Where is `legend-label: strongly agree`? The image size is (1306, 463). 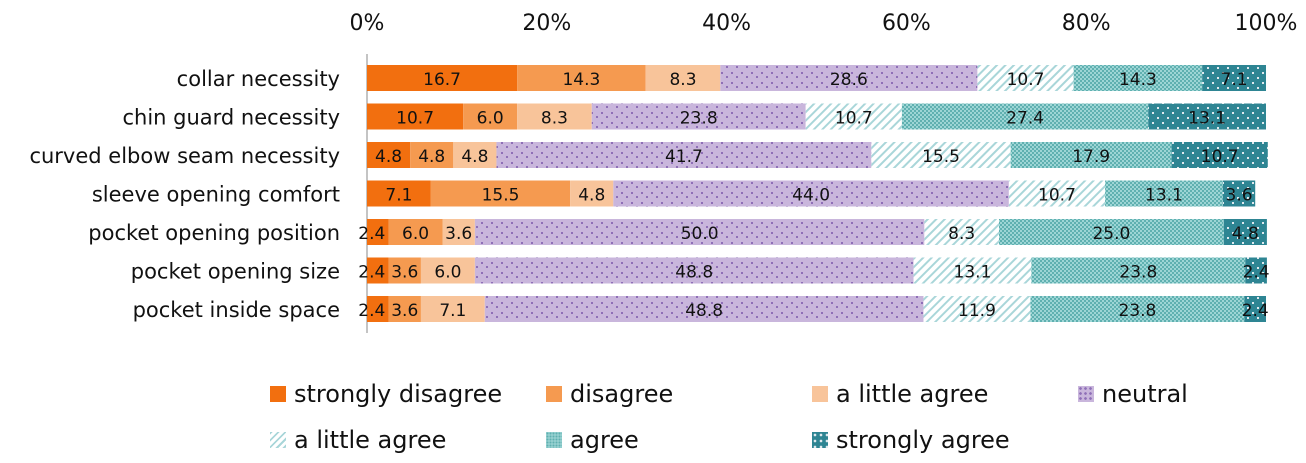 legend-label: strongly agree is located at coordinates (923, 440).